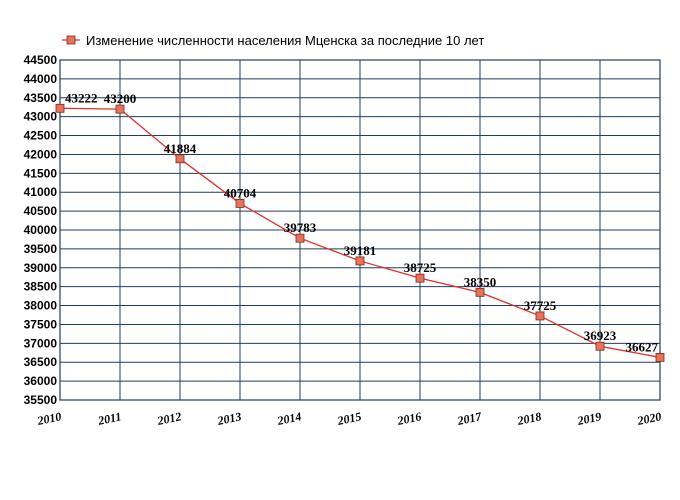 This screenshot has width=680, height=500. What do you see at coordinates (420, 267) in the screenshot?
I see `data-label: 38725` at bounding box center [420, 267].